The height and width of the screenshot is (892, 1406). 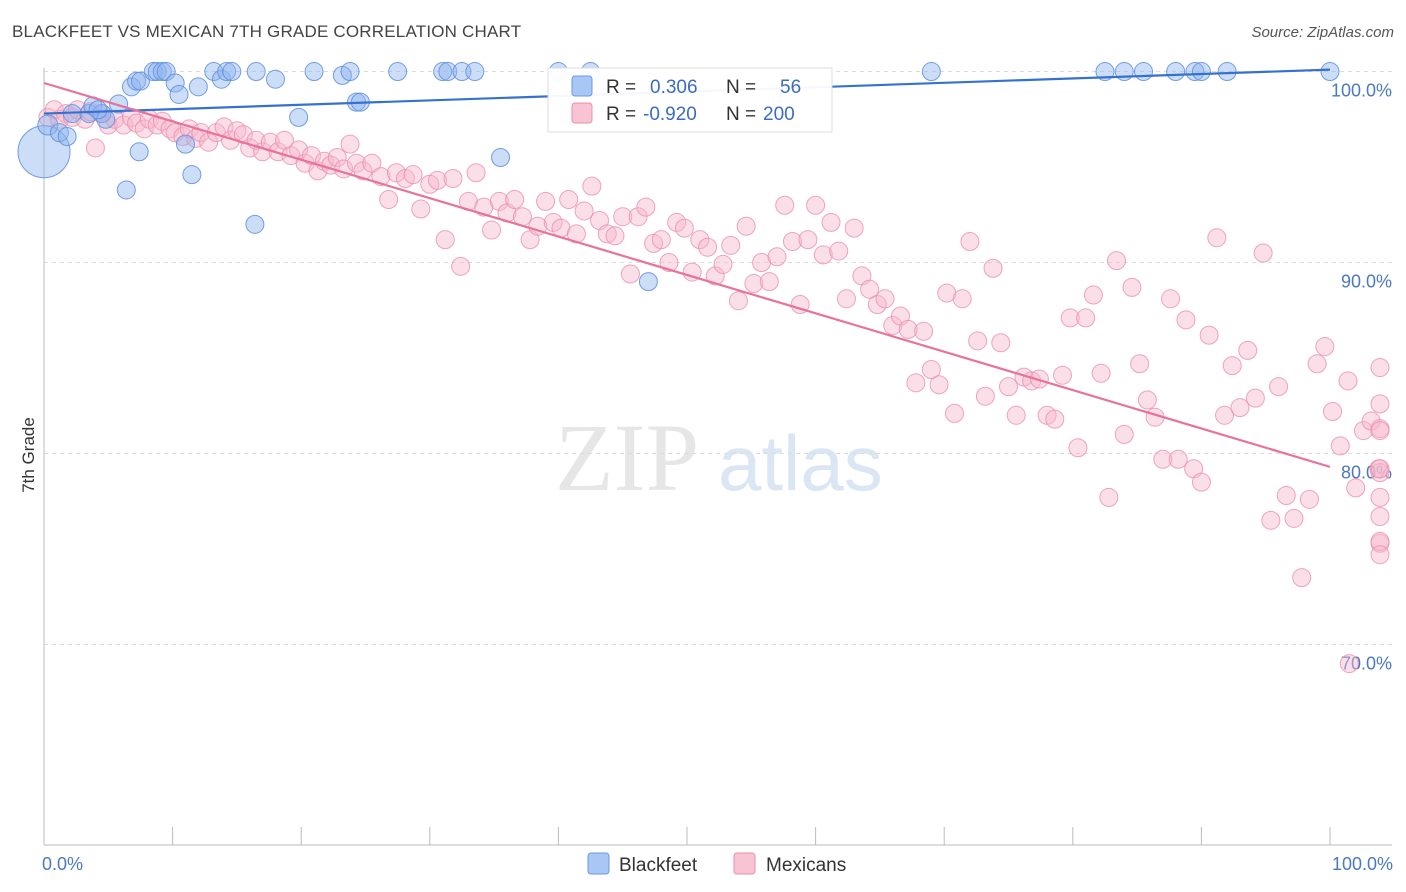 What do you see at coordinates (800, 463) in the screenshot?
I see `watermark-atlas: atlas` at bounding box center [800, 463].